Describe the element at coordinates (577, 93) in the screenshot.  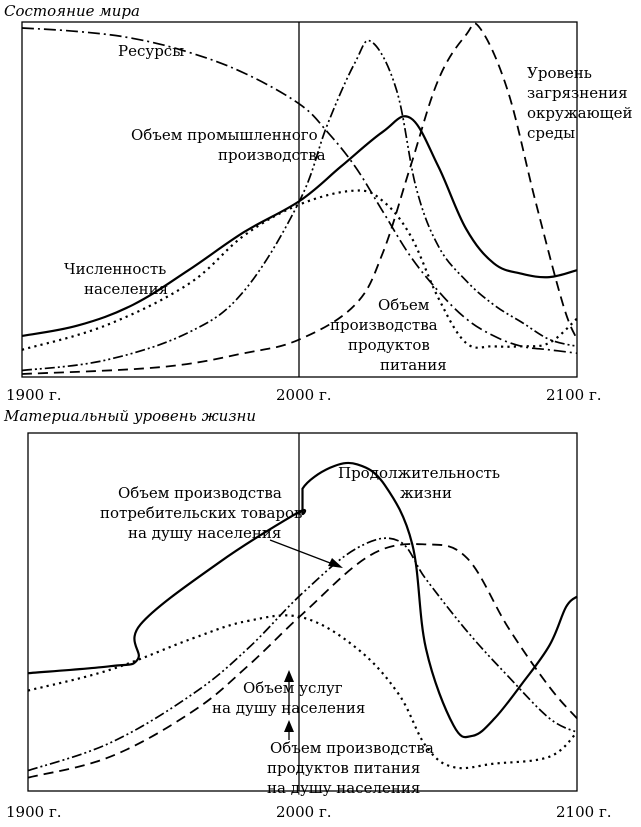
I see `annotation-pollution-line-2: загрязнения` at that location.